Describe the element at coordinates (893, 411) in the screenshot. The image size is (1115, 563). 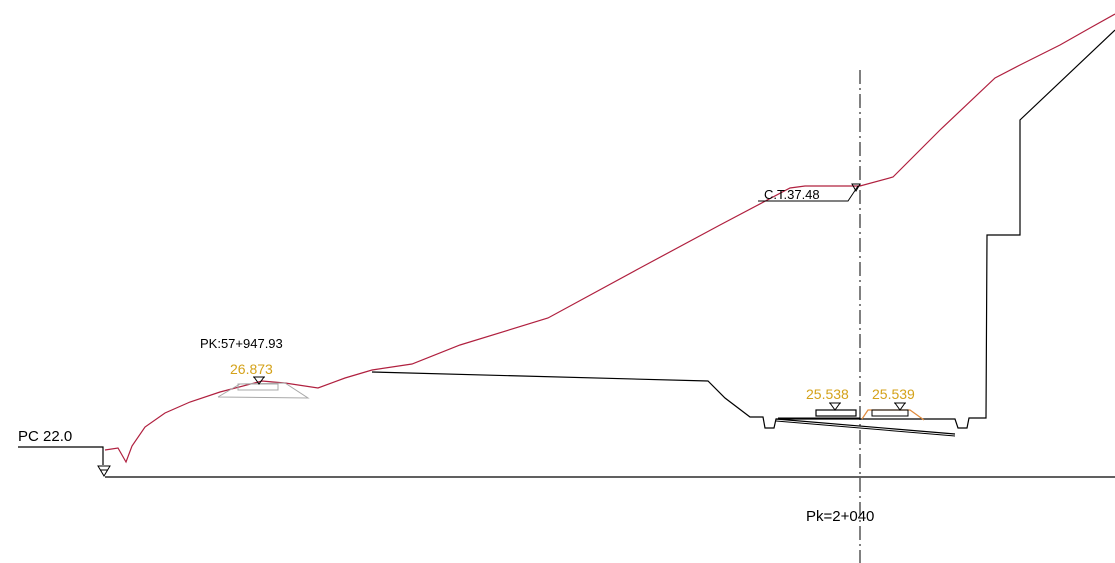
I see `right-pad` at that location.